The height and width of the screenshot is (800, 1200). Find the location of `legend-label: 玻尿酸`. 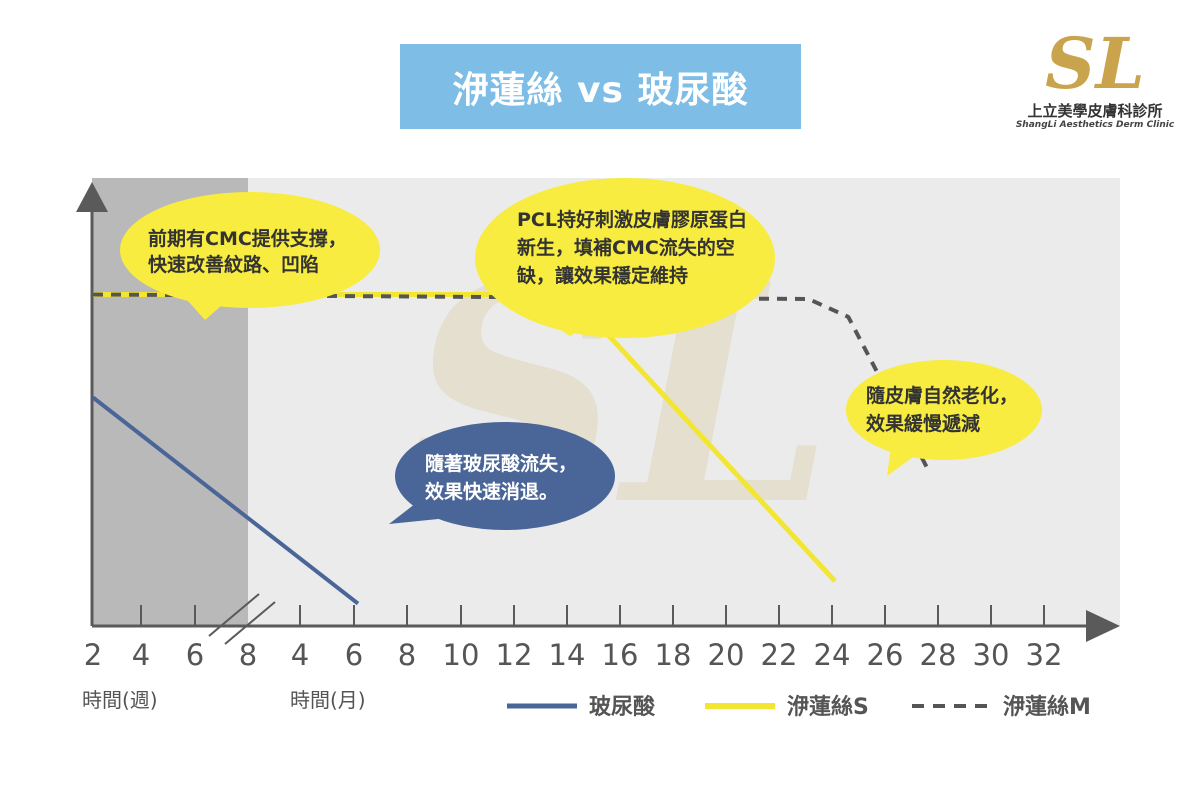

legend-label: 玻尿酸 is located at coordinates (622, 707).